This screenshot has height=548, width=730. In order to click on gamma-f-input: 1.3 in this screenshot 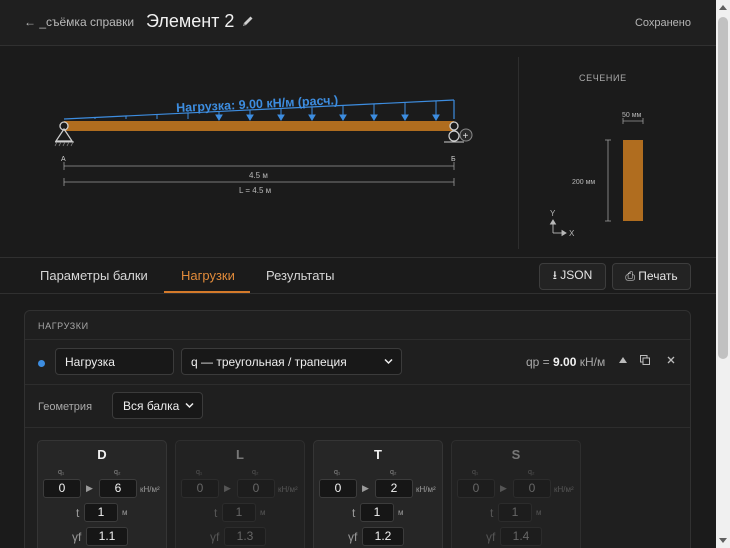, I will do `click(245, 536)`.